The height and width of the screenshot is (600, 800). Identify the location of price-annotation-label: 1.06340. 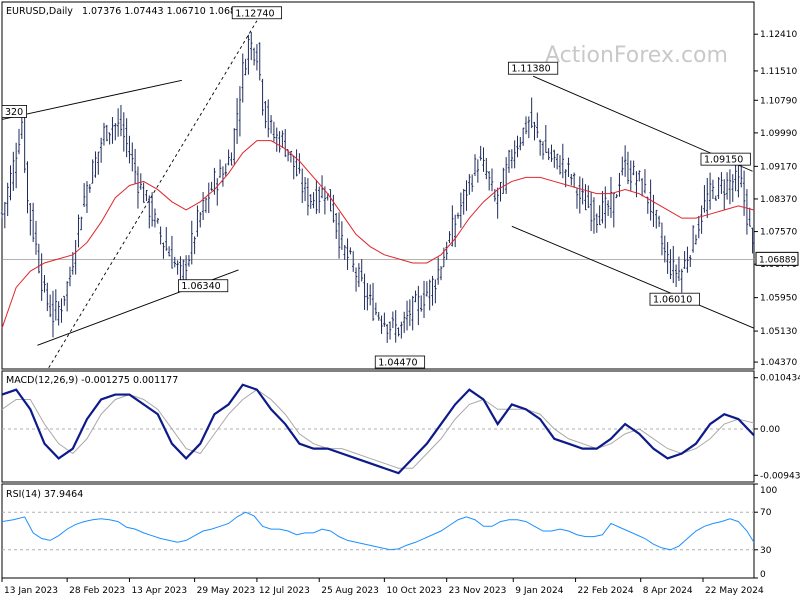
(200, 286).